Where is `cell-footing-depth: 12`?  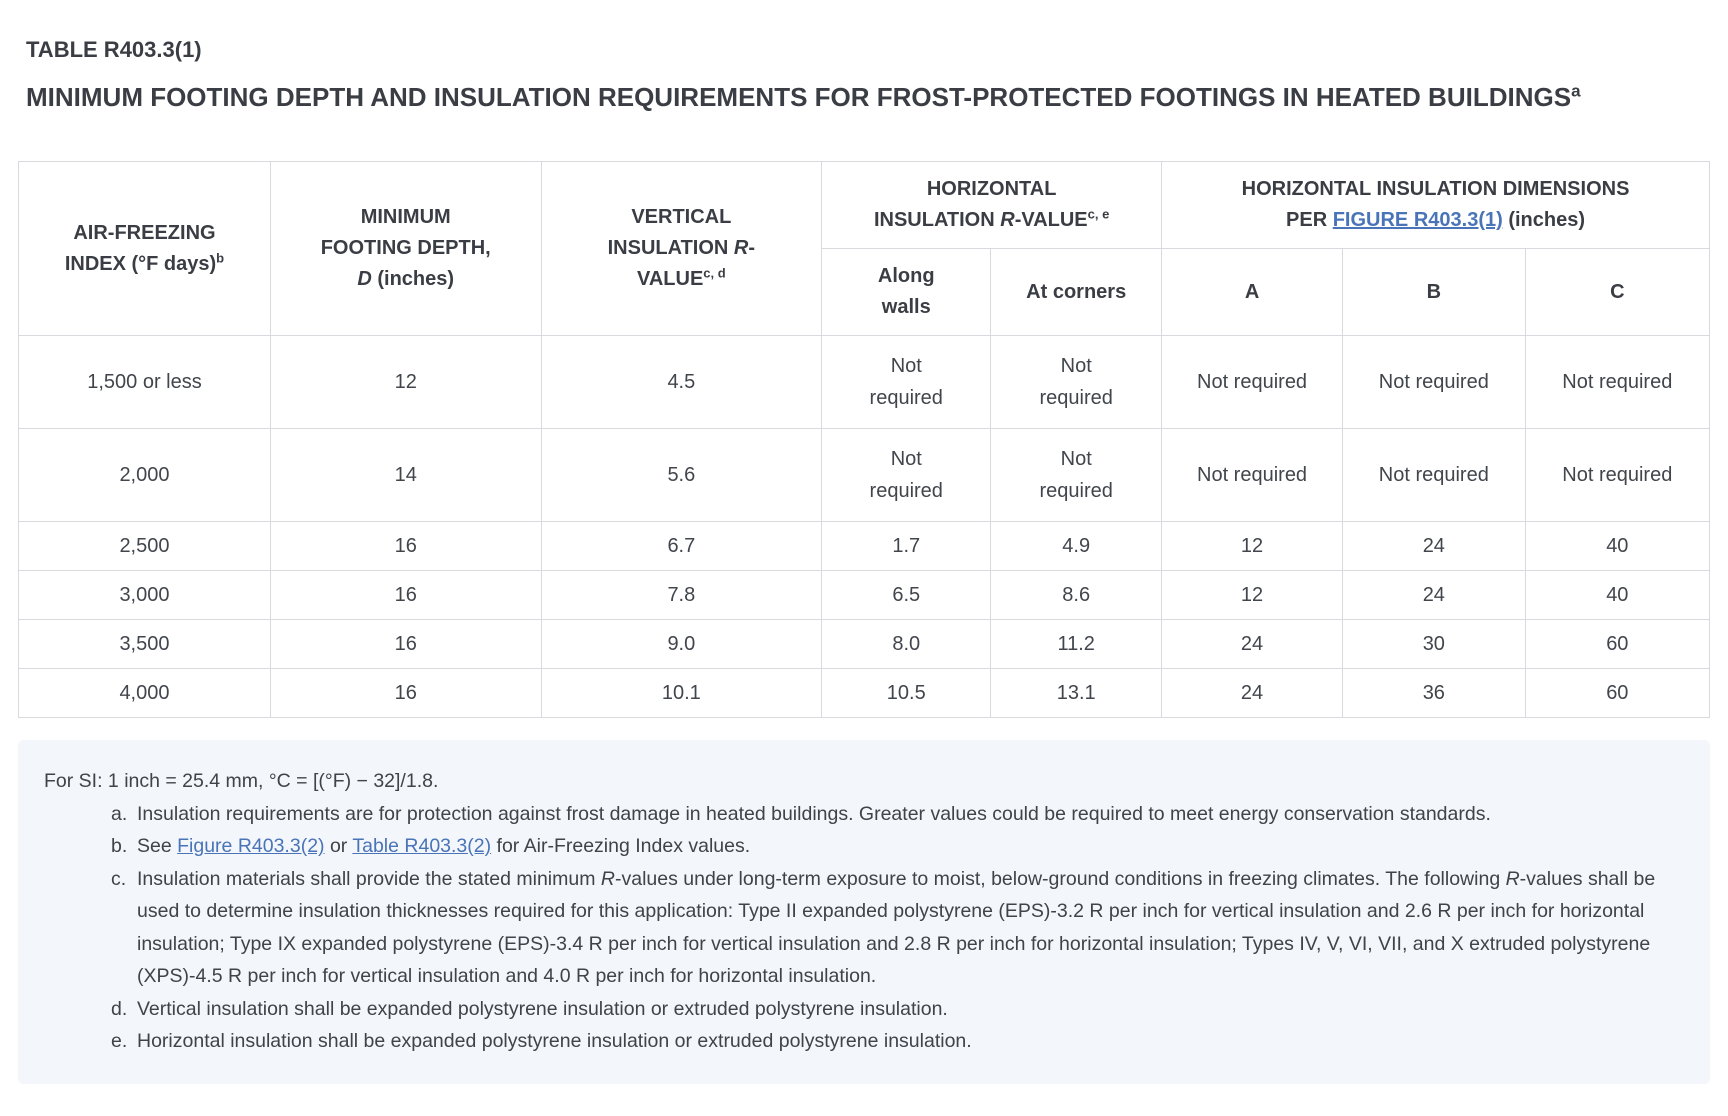
cell-footing-depth: 12 is located at coordinates (405, 382).